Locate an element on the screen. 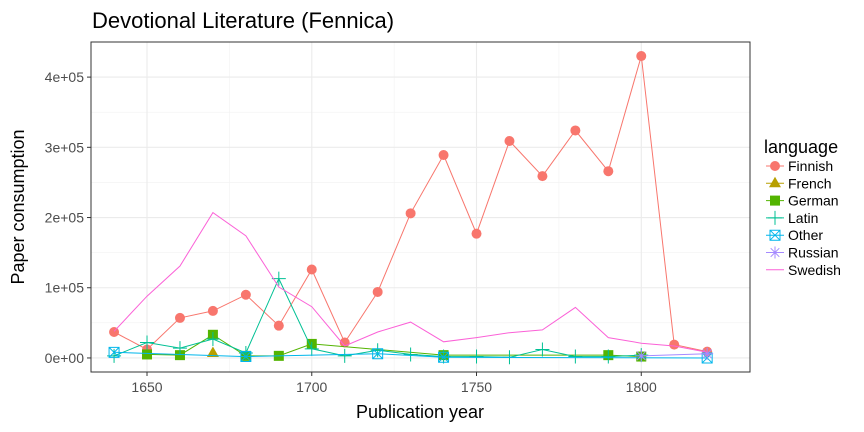  y-tick-label: 3e+05 is located at coordinates (65, 147).